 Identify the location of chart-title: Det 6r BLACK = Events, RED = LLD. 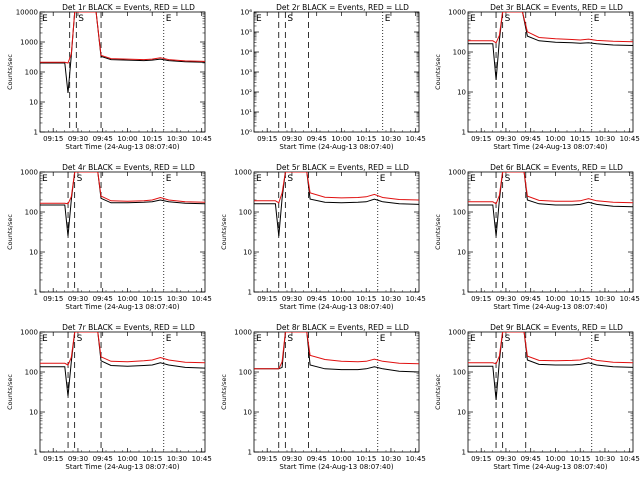
(556, 167).